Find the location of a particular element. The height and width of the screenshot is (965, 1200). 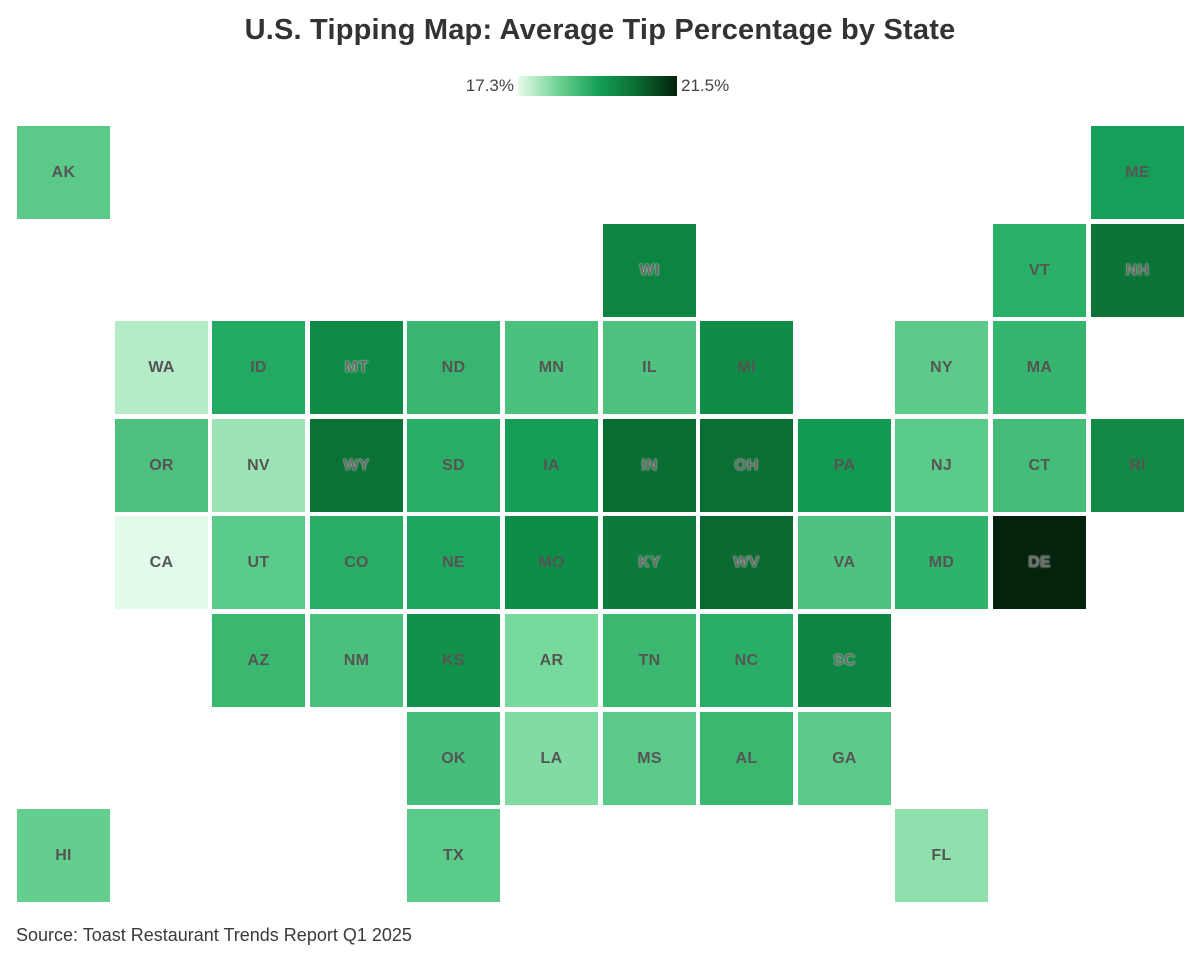

state-tile-mi: MI is located at coordinates (746, 367).